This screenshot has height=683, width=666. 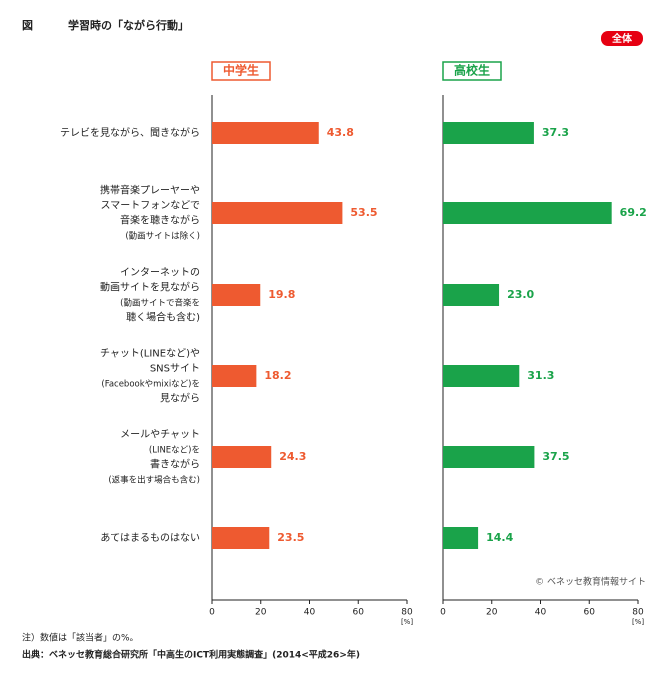 I want to click on panel-header: 中学生, so click(x=241, y=70).